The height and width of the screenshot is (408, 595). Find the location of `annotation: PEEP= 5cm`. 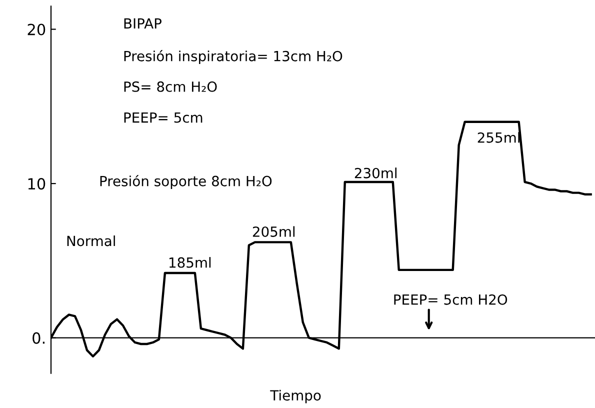

annotation: PEEP= 5cm is located at coordinates (163, 117).